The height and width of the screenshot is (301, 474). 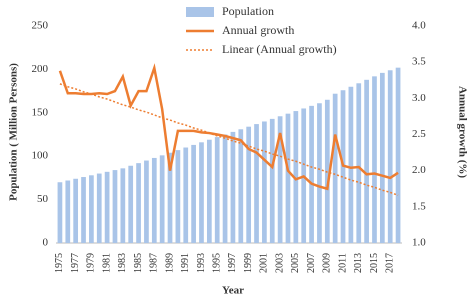 I want to click on x-tick-label: 1975, so click(x=59, y=263).